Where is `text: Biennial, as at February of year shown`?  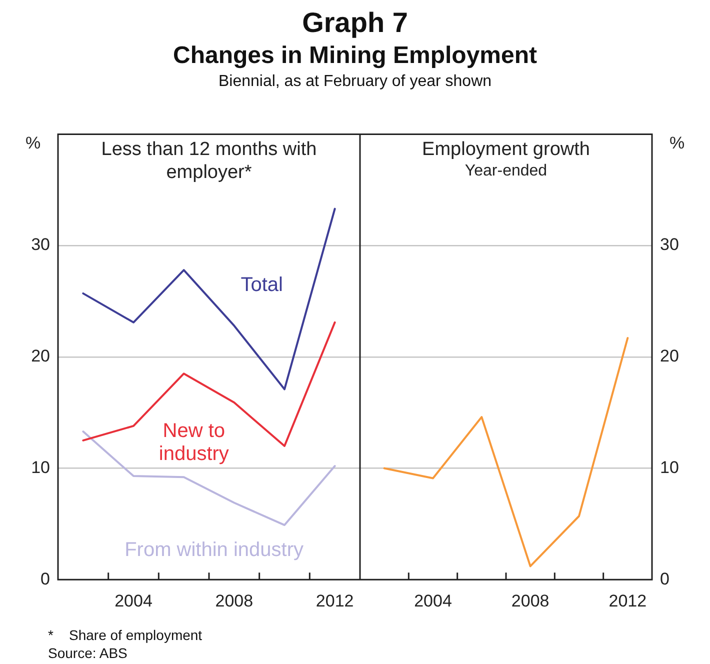
text: Biennial, as at February of year shown is located at coordinates (355, 82).